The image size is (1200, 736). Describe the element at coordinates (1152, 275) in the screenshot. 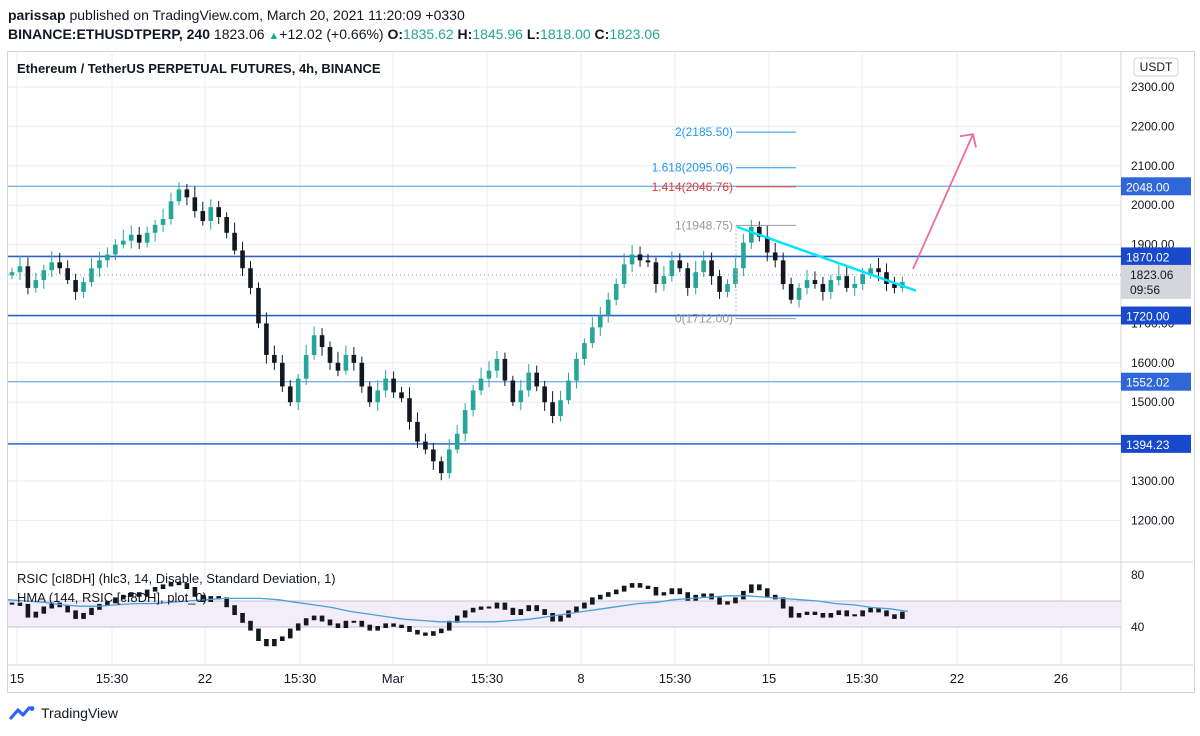

I see `current-price-label: 1823.06` at that location.